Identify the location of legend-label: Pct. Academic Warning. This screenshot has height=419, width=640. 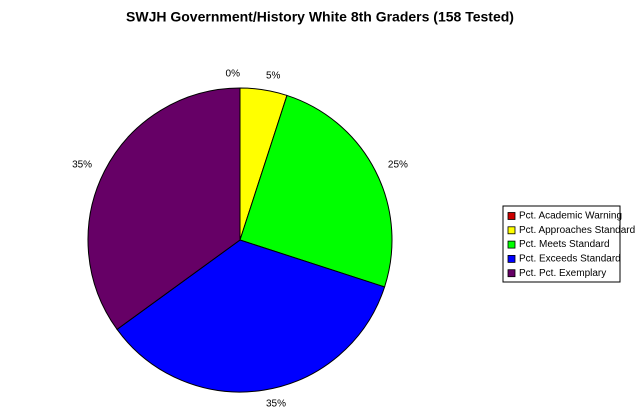
(570, 216).